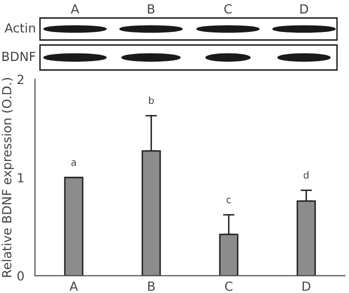 This screenshot has height=293, width=349. What do you see at coordinates (19, 27) in the screenshot?
I see `text: Actin` at bounding box center [19, 27].